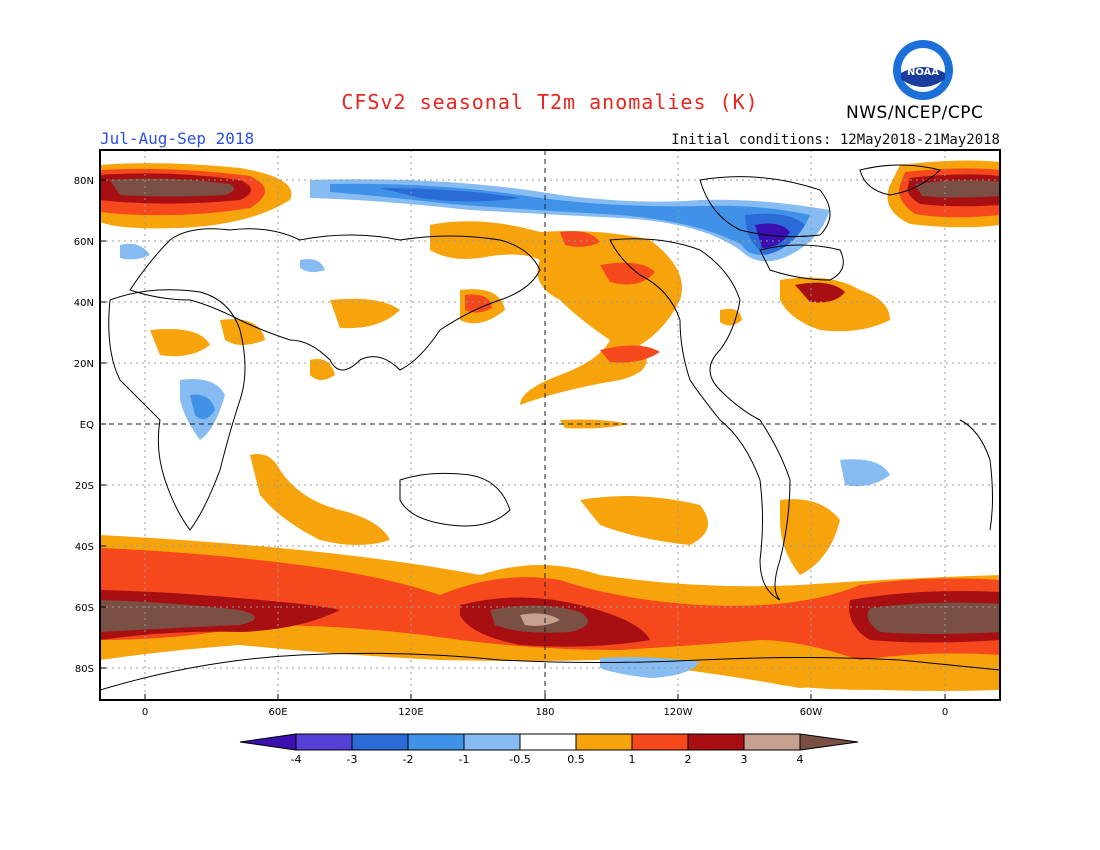  Describe the element at coordinates (576, 759) in the screenshot. I see `colorbar-tick: 0.5` at that location.